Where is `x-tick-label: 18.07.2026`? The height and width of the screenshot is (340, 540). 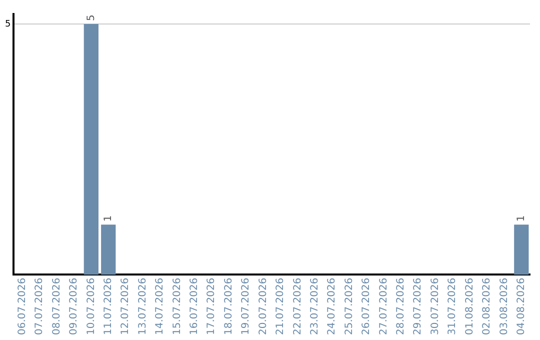
x-tick-label: 18.07.2026 is located at coordinates (228, 307).